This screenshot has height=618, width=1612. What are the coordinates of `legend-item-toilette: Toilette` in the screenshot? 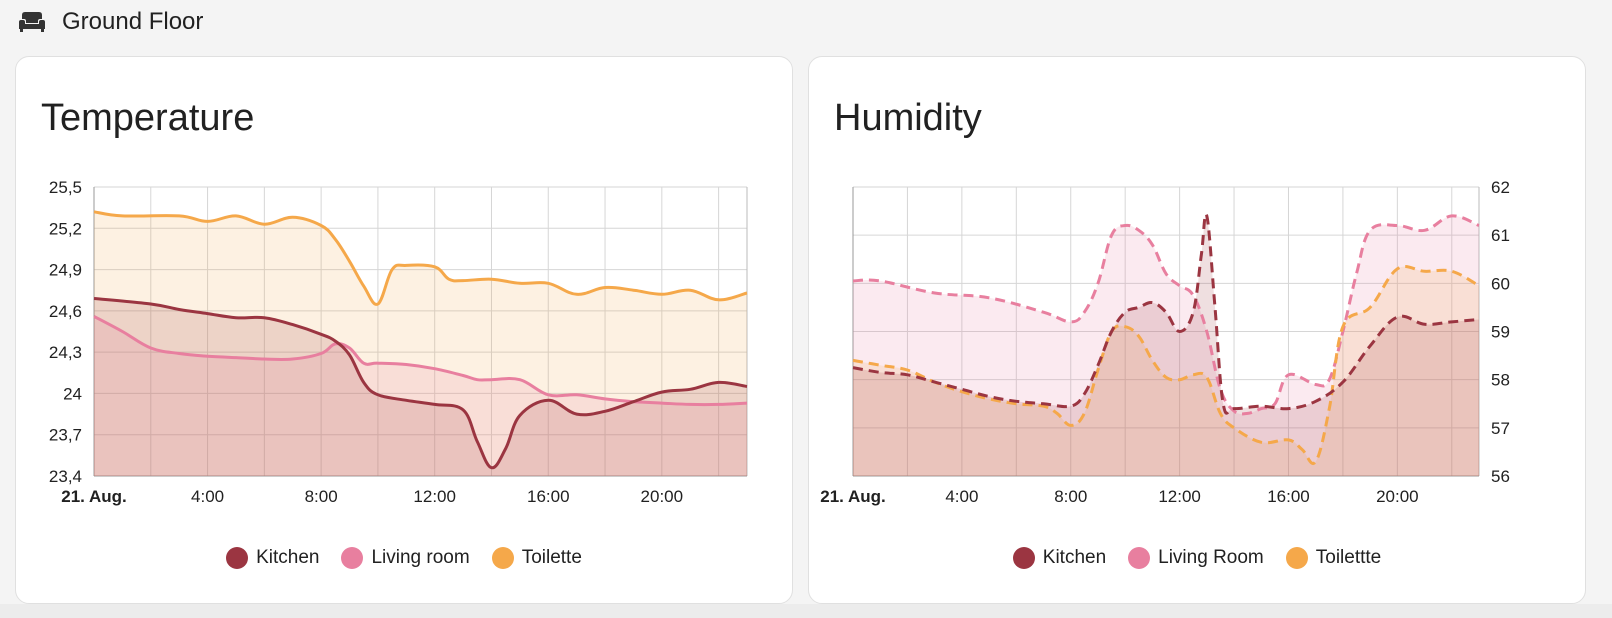 It's located at (536, 558).